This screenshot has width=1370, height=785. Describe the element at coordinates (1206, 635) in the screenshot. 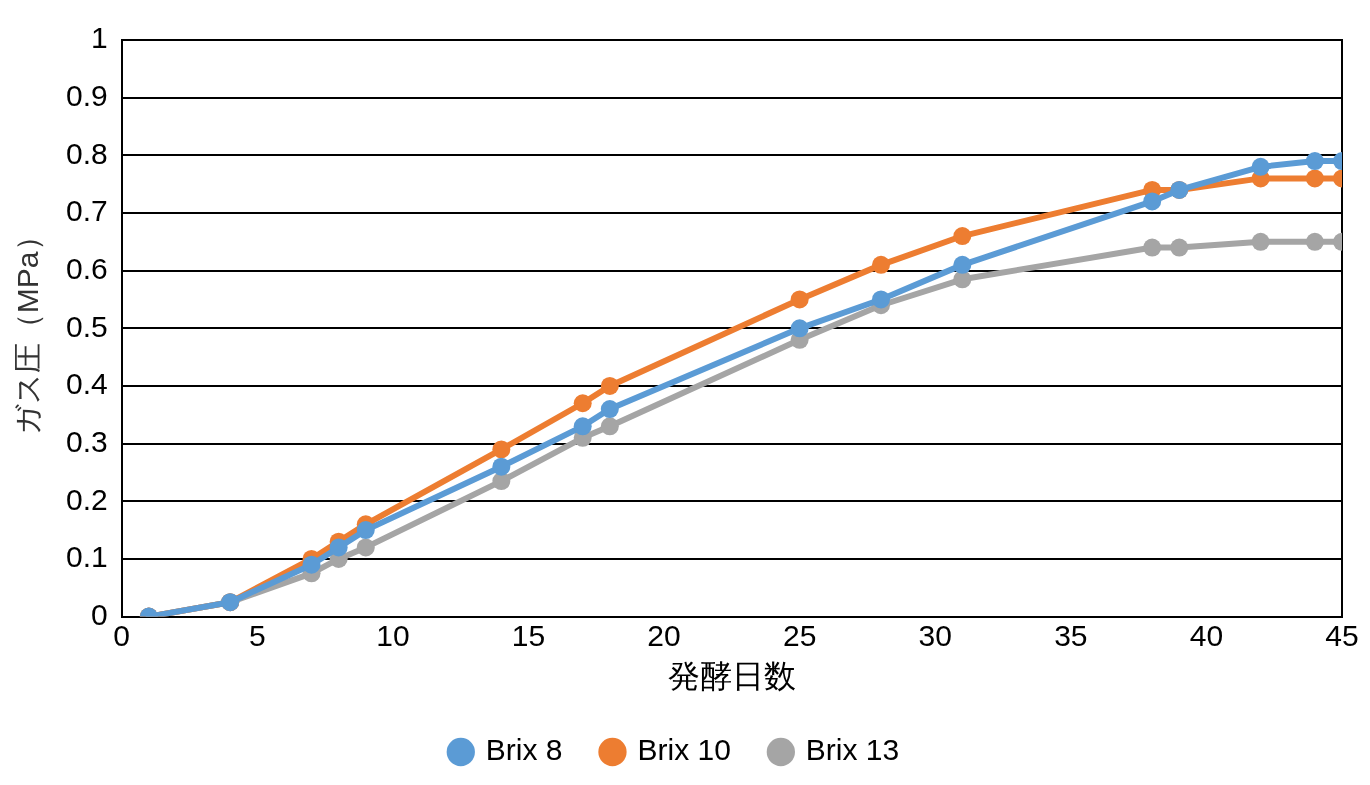

I see `x-tick-label: 40` at that location.